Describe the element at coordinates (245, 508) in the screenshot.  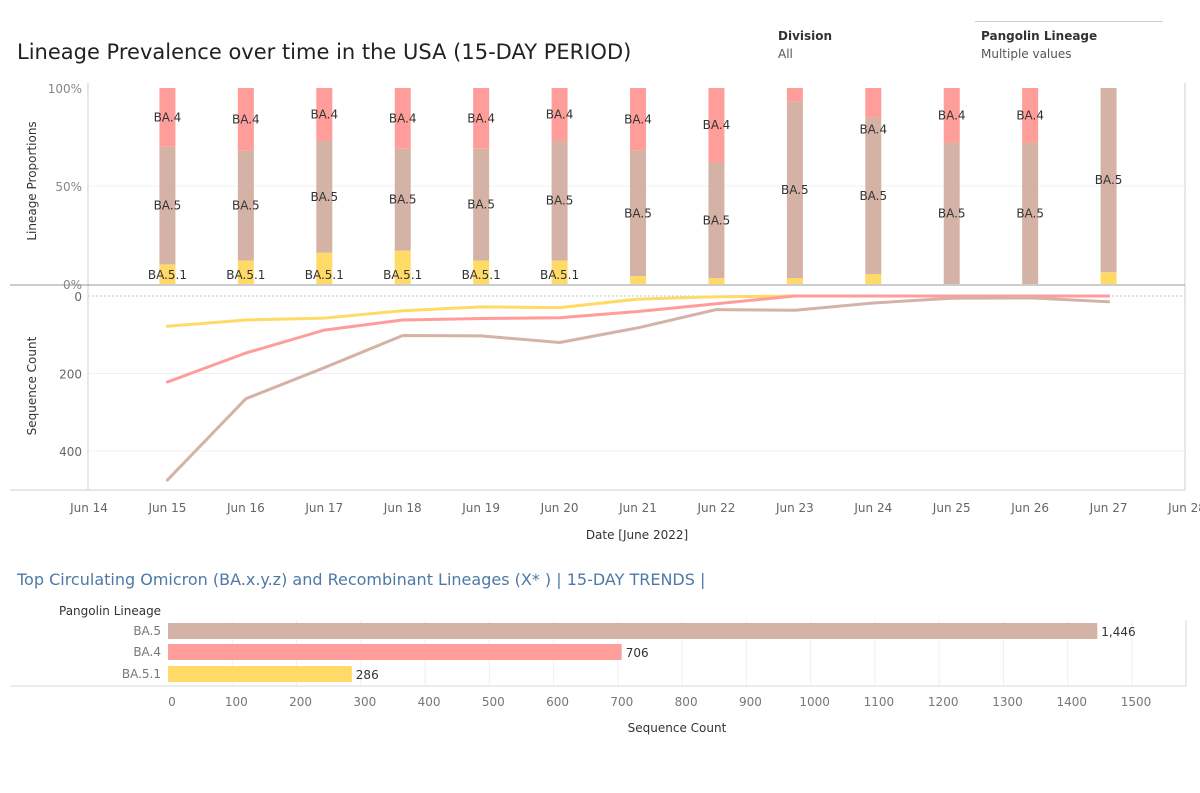
I see `date-x-tick-label: Jun 16` at that location.